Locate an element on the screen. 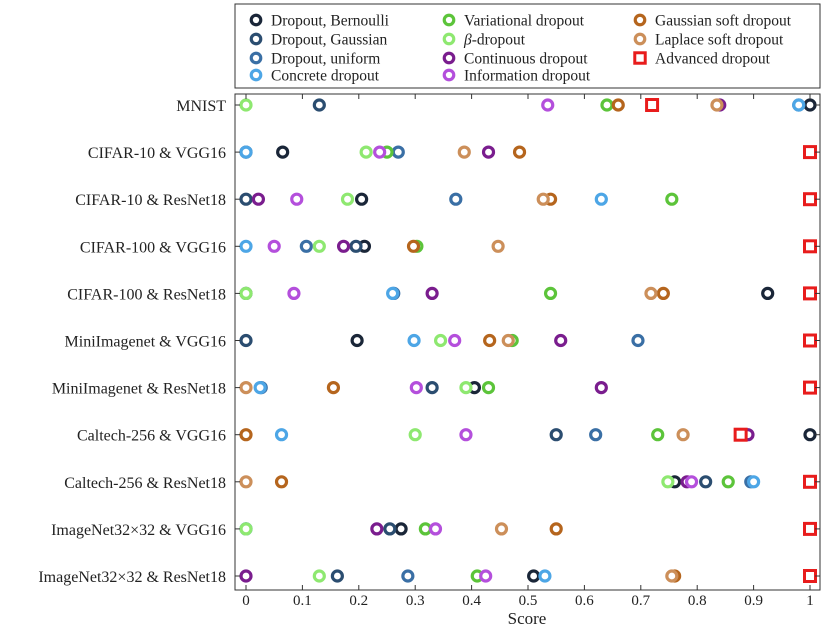 Image resolution: width=830 pixels, height=634 pixels. y-tick-label: Caltech-256 & VGG16 is located at coordinates (151, 436).